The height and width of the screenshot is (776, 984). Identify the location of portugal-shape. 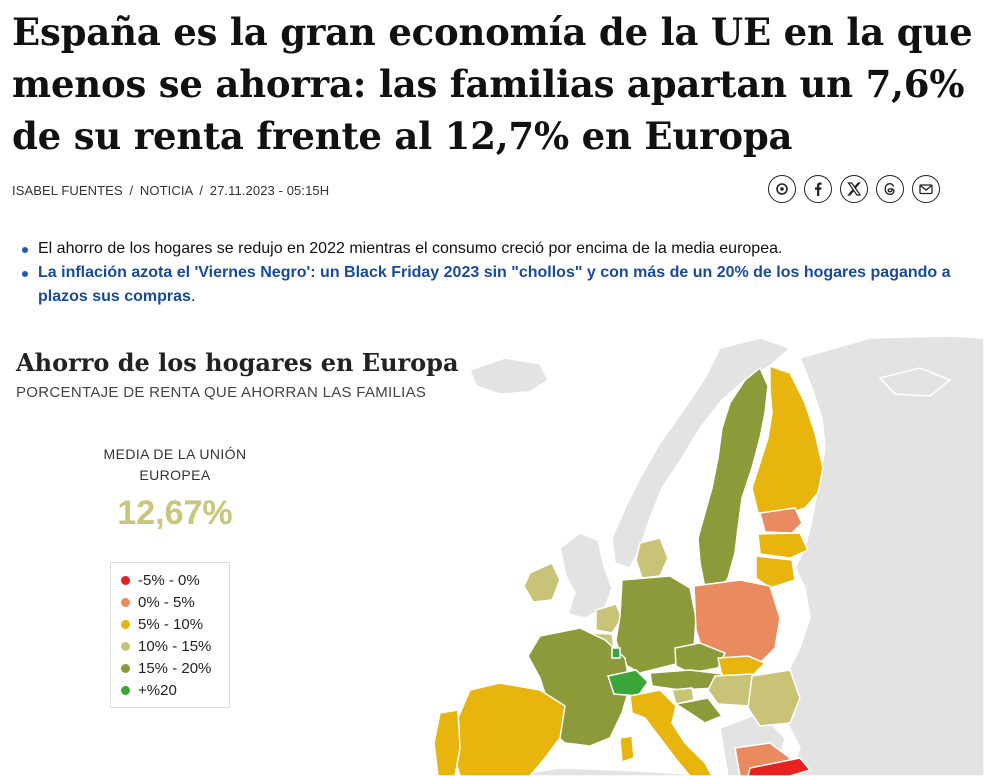
(447, 742).